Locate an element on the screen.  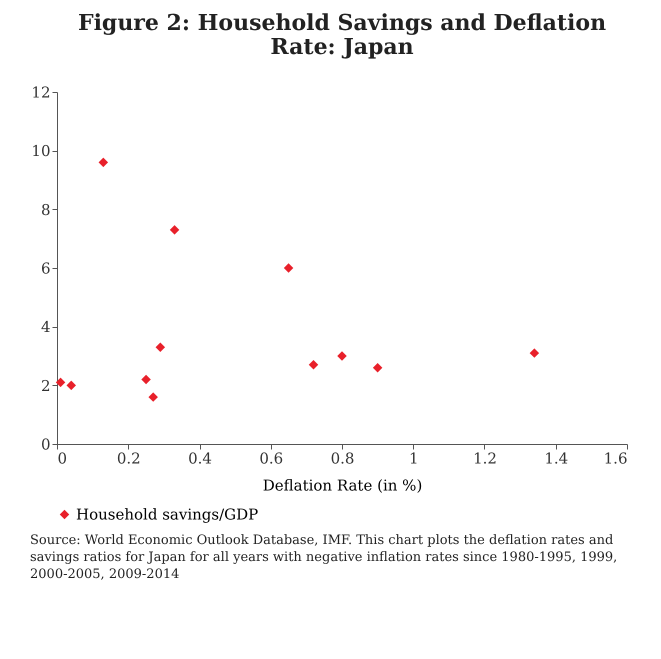
x-tick-label: 0.2 is located at coordinates (128, 459).